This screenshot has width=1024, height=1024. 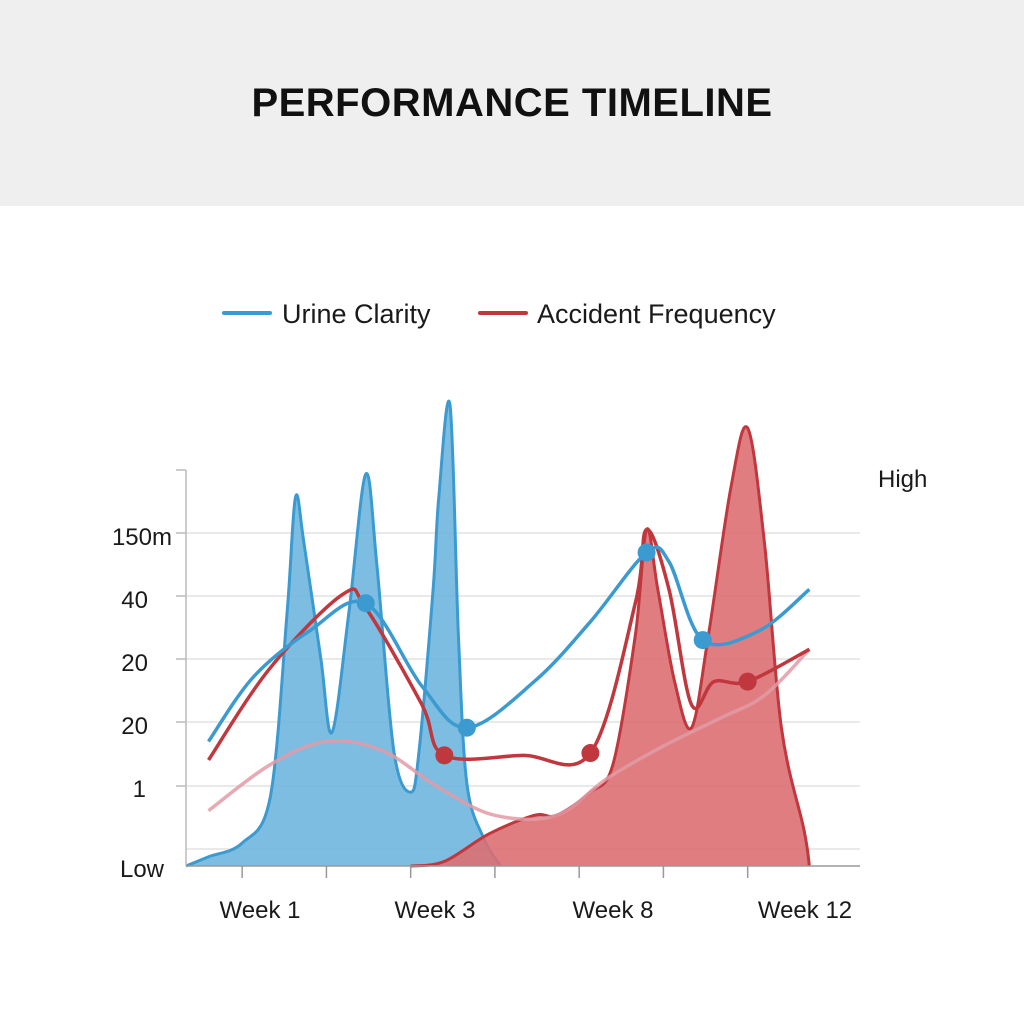 What do you see at coordinates (142, 869) in the screenshot?
I see `y-tick-label: Low` at bounding box center [142, 869].